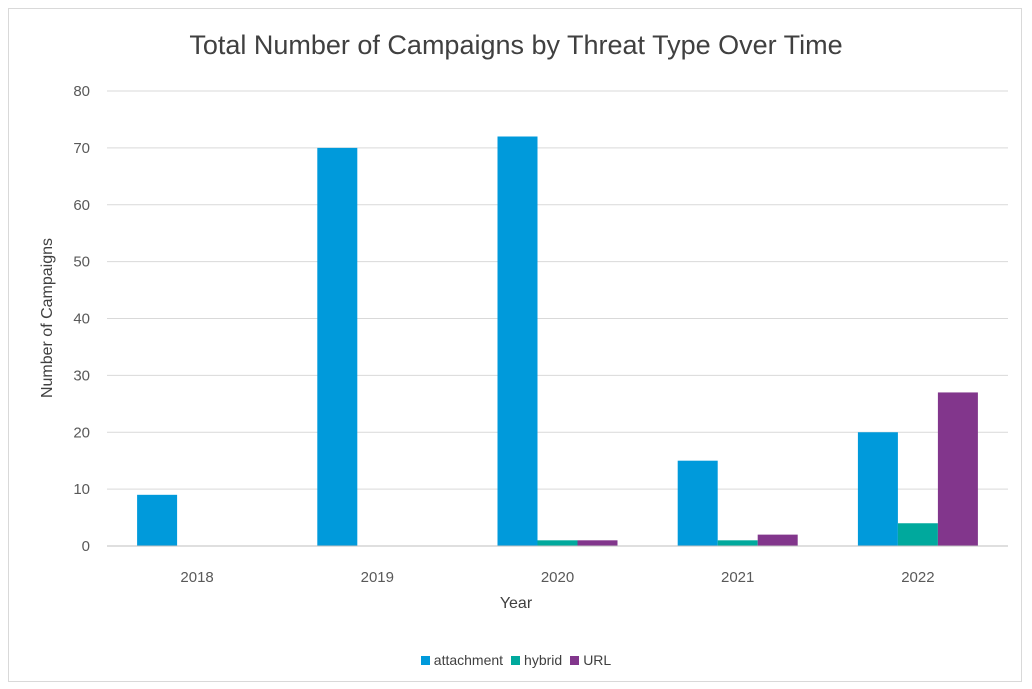  What do you see at coordinates (957, 469) in the screenshot?
I see `bar-url-2022` at bounding box center [957, 469].